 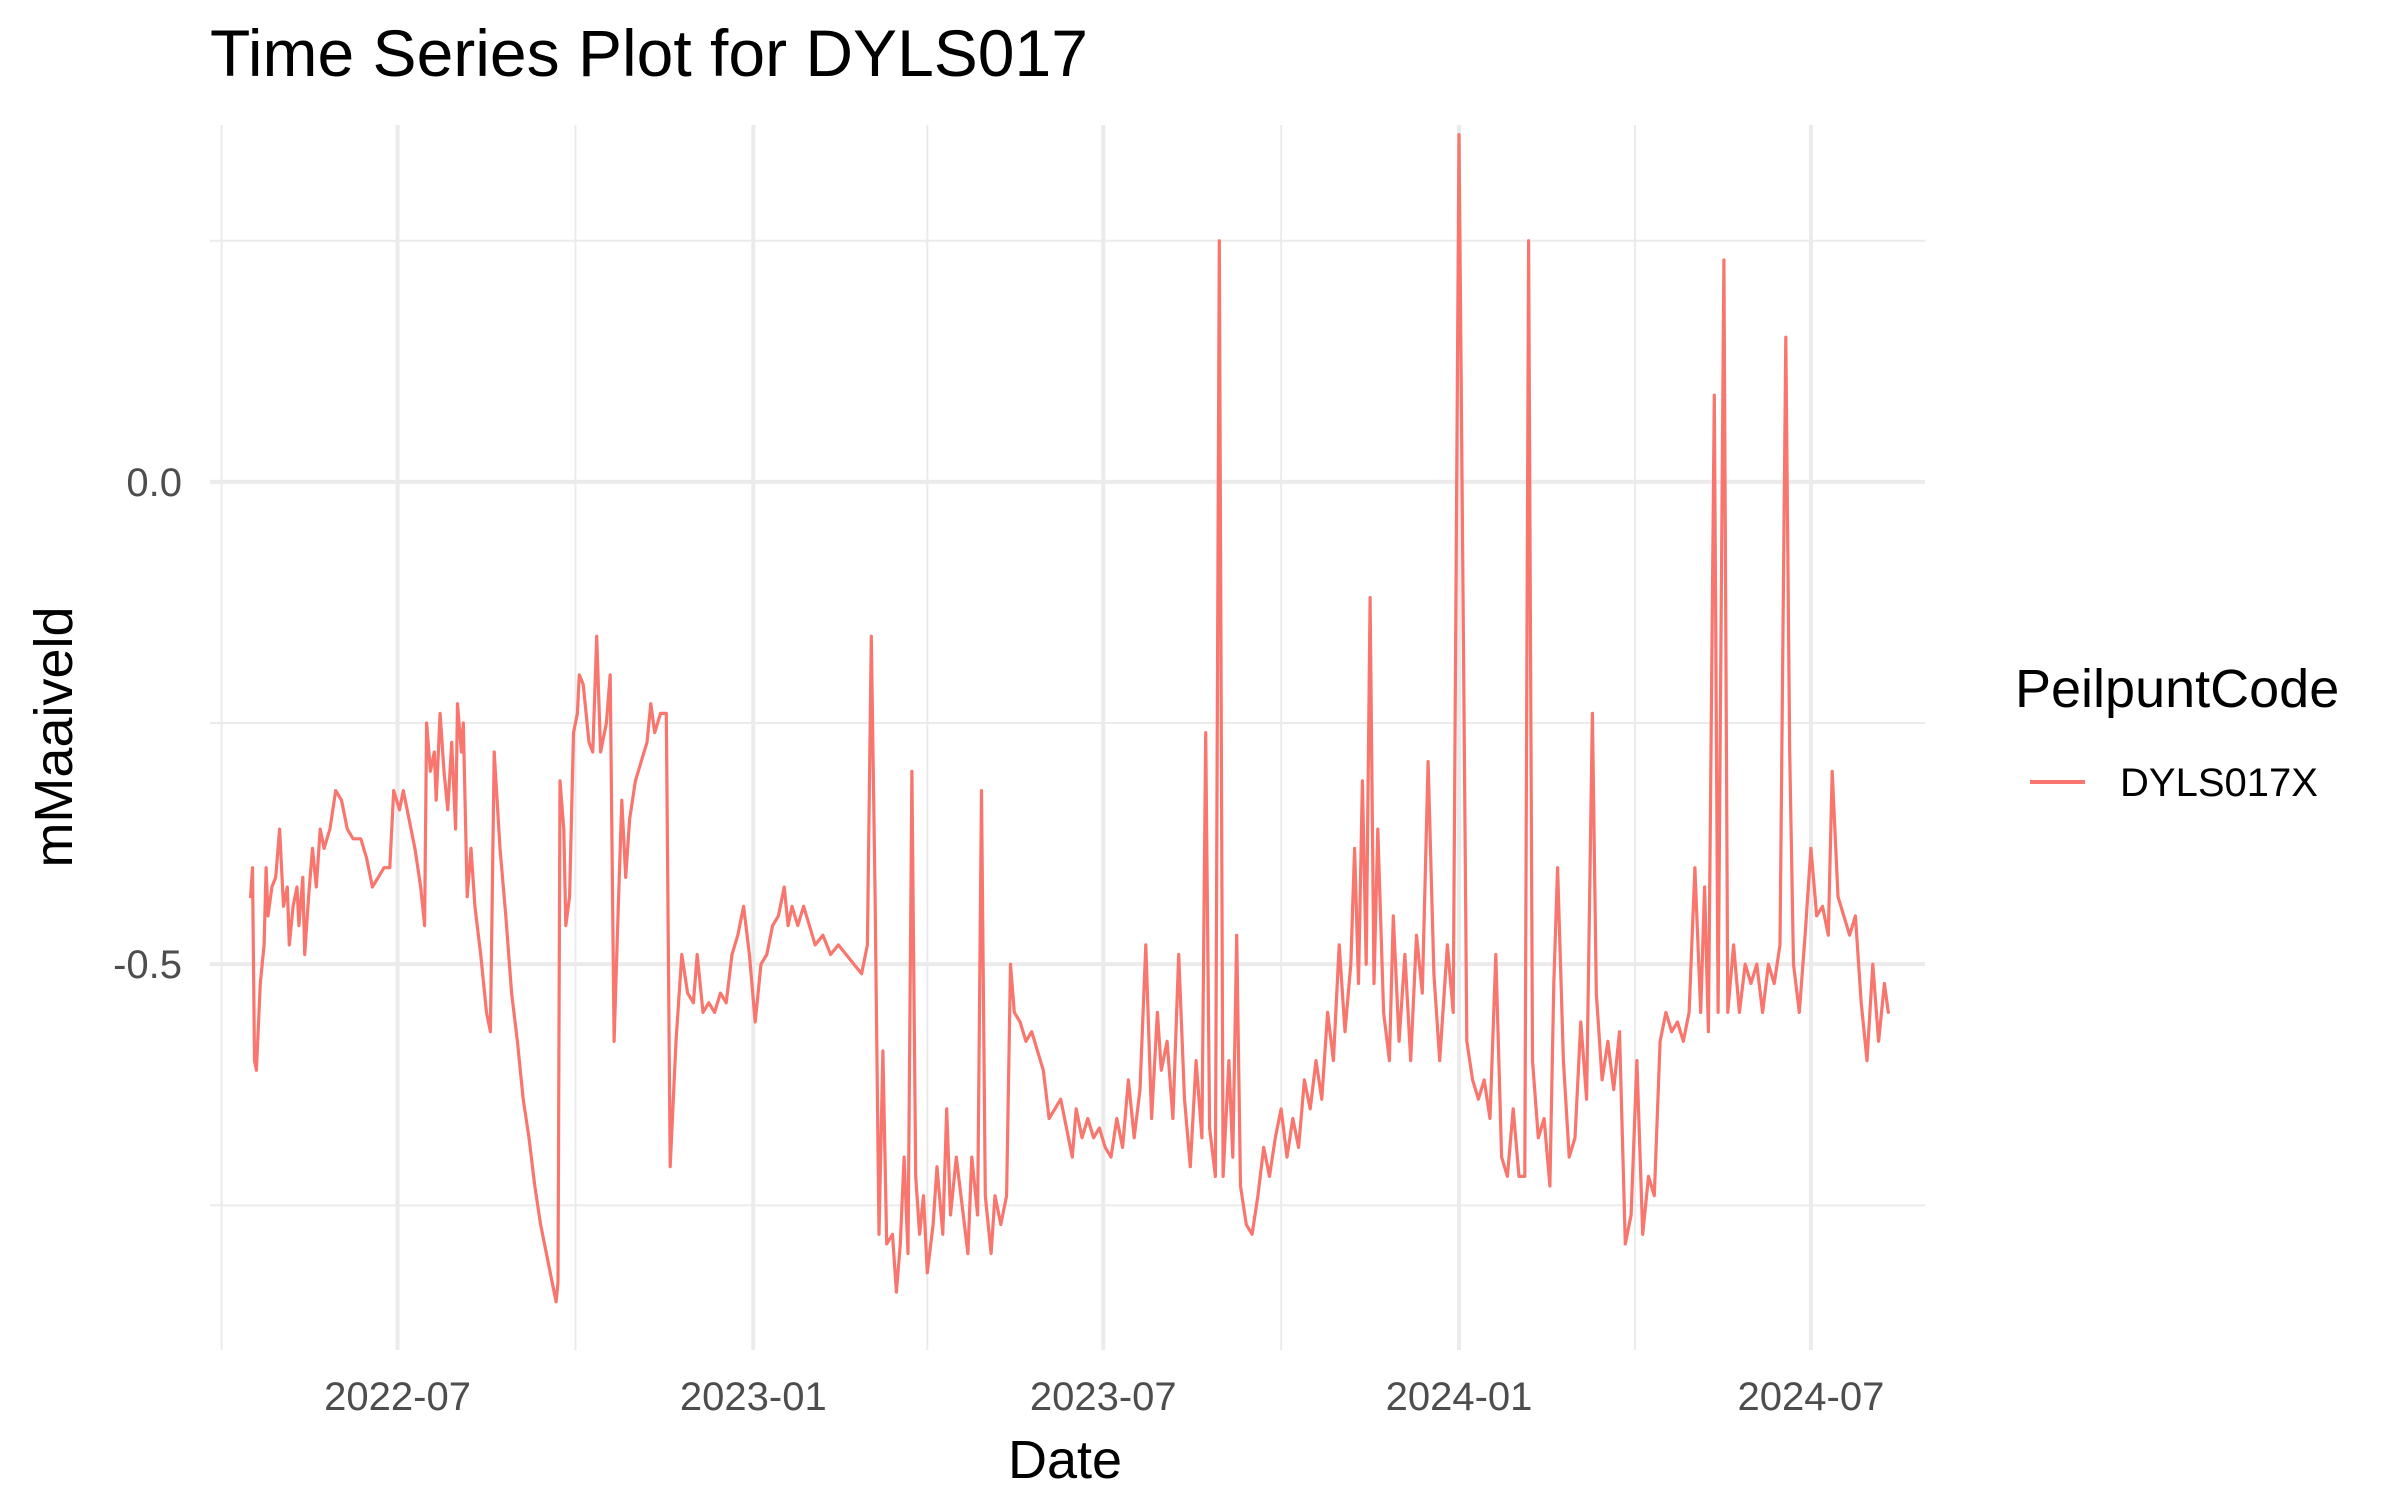 What do you see at coordinates (2177, 689) in the screenshot?
I see `legend-title: PeilpuntCode` at bounding box center [2177, 689].